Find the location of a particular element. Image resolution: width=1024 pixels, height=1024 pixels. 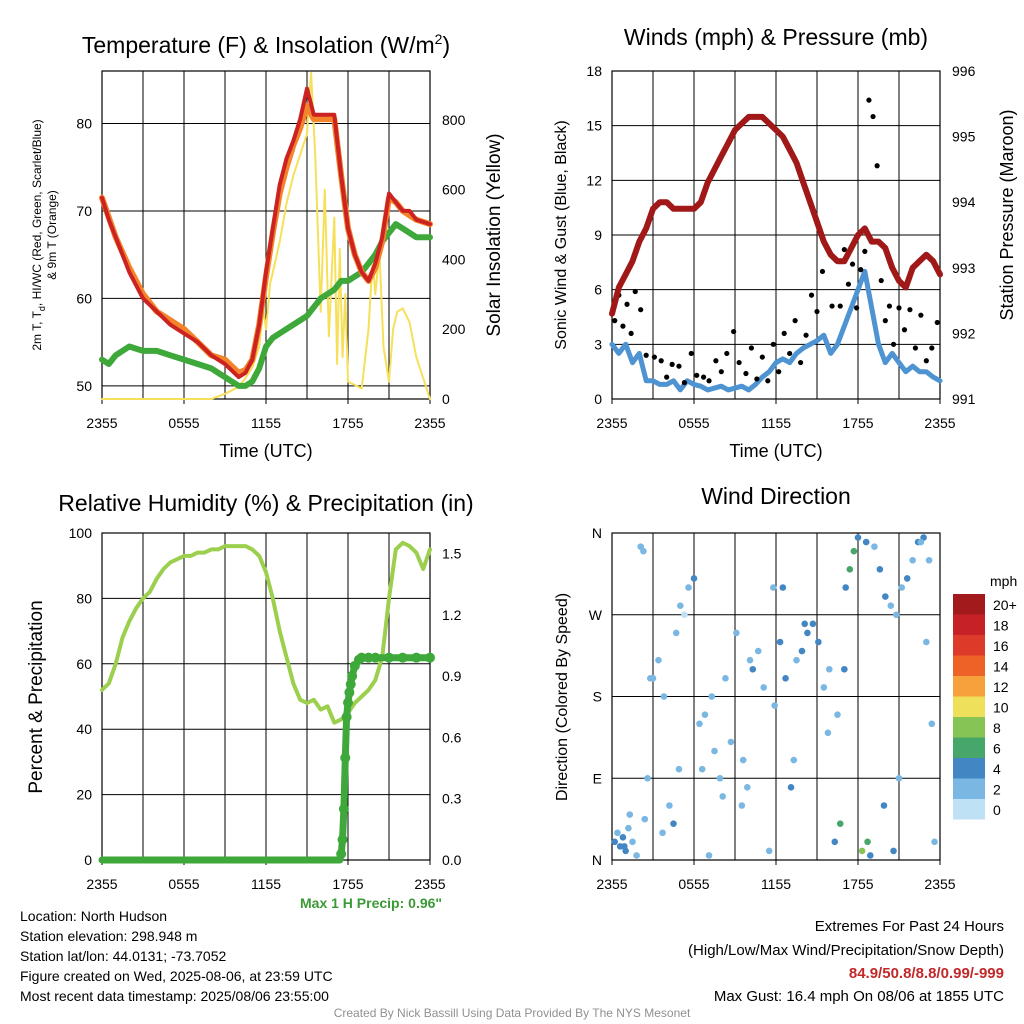

max-precip-label: Max 1 H Precip: 0.96" is located at coordinates (371, 903).